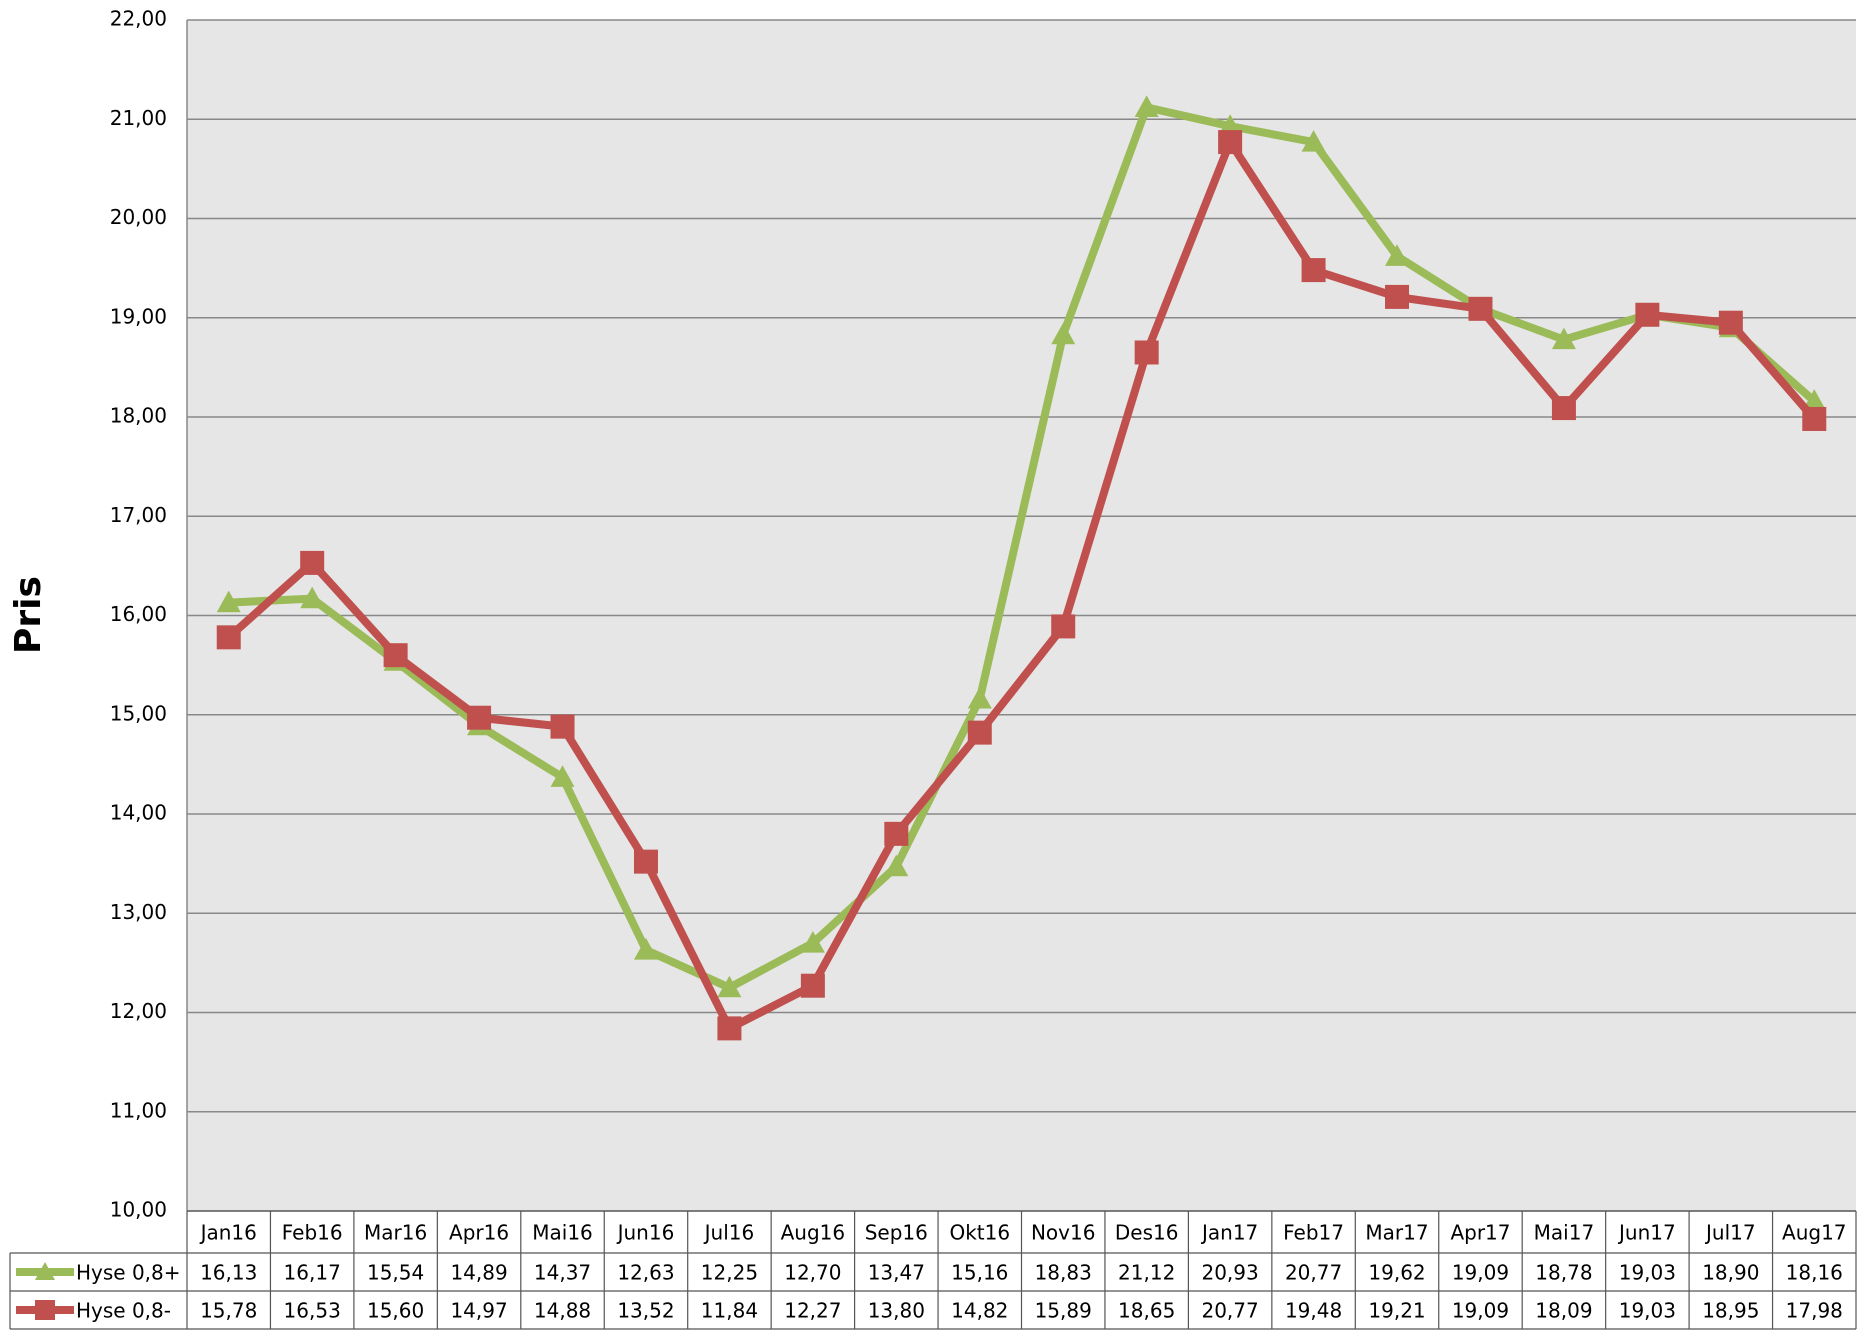 Image resolution: width=1860 pixels, height=1330 pixels. What do you see at coordinates (1146, 1311) in the screenshot?
I see `table-value: 18,65` at bounding box center [1146, 1311].